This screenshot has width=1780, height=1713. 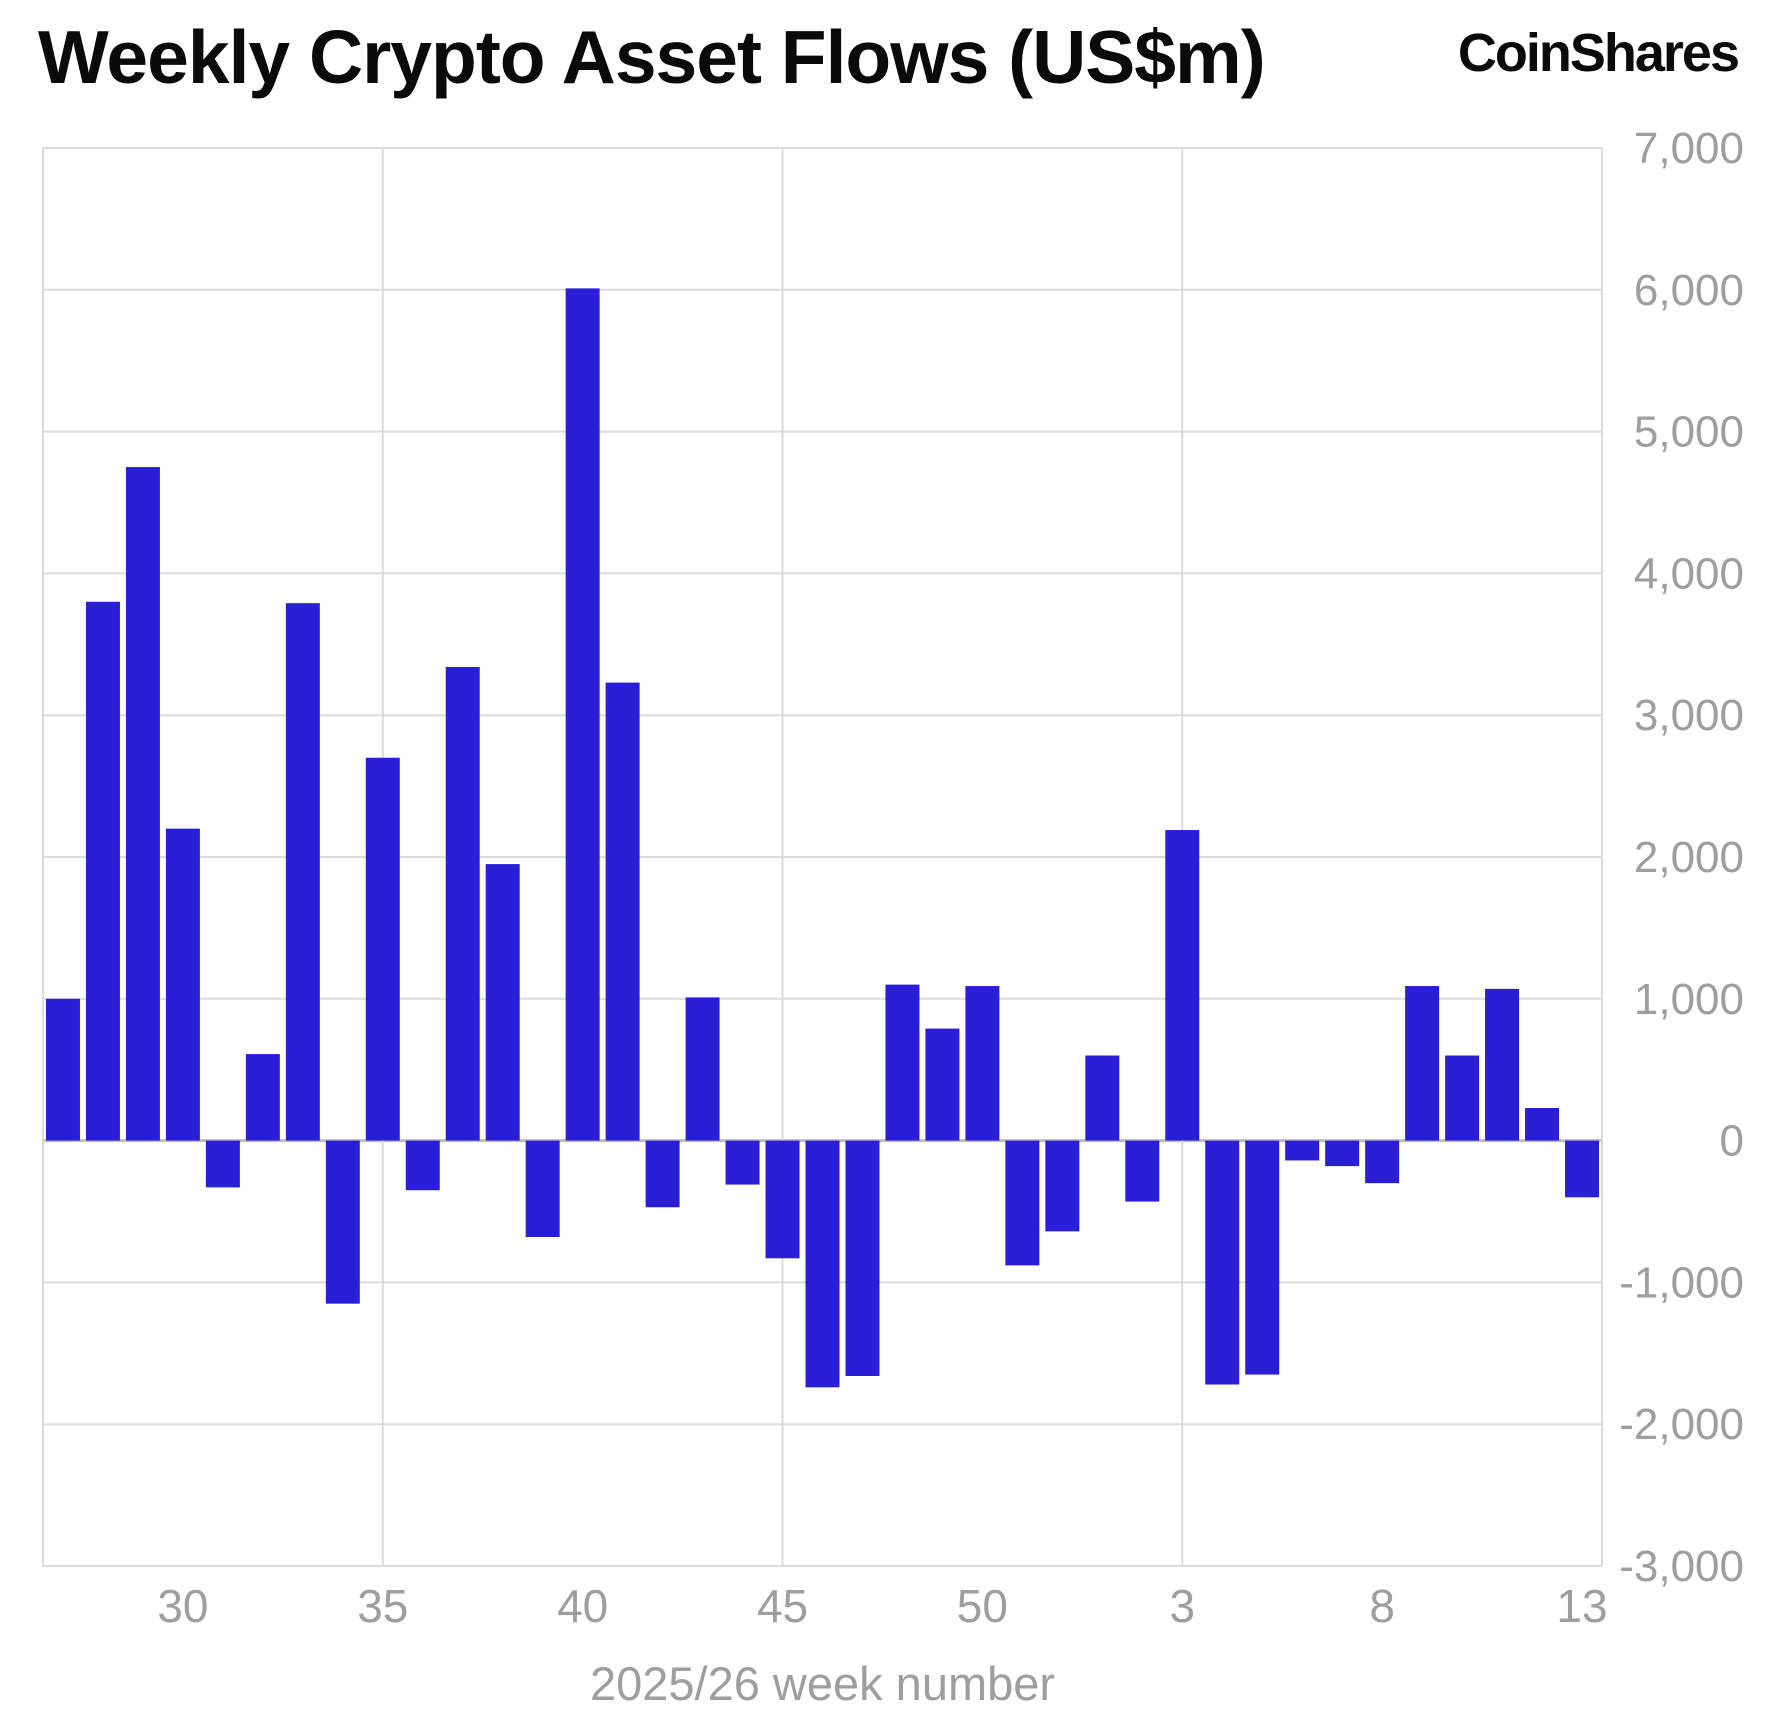 I want to click on x-tick-label: 8, so click(x=1382, y=1606).